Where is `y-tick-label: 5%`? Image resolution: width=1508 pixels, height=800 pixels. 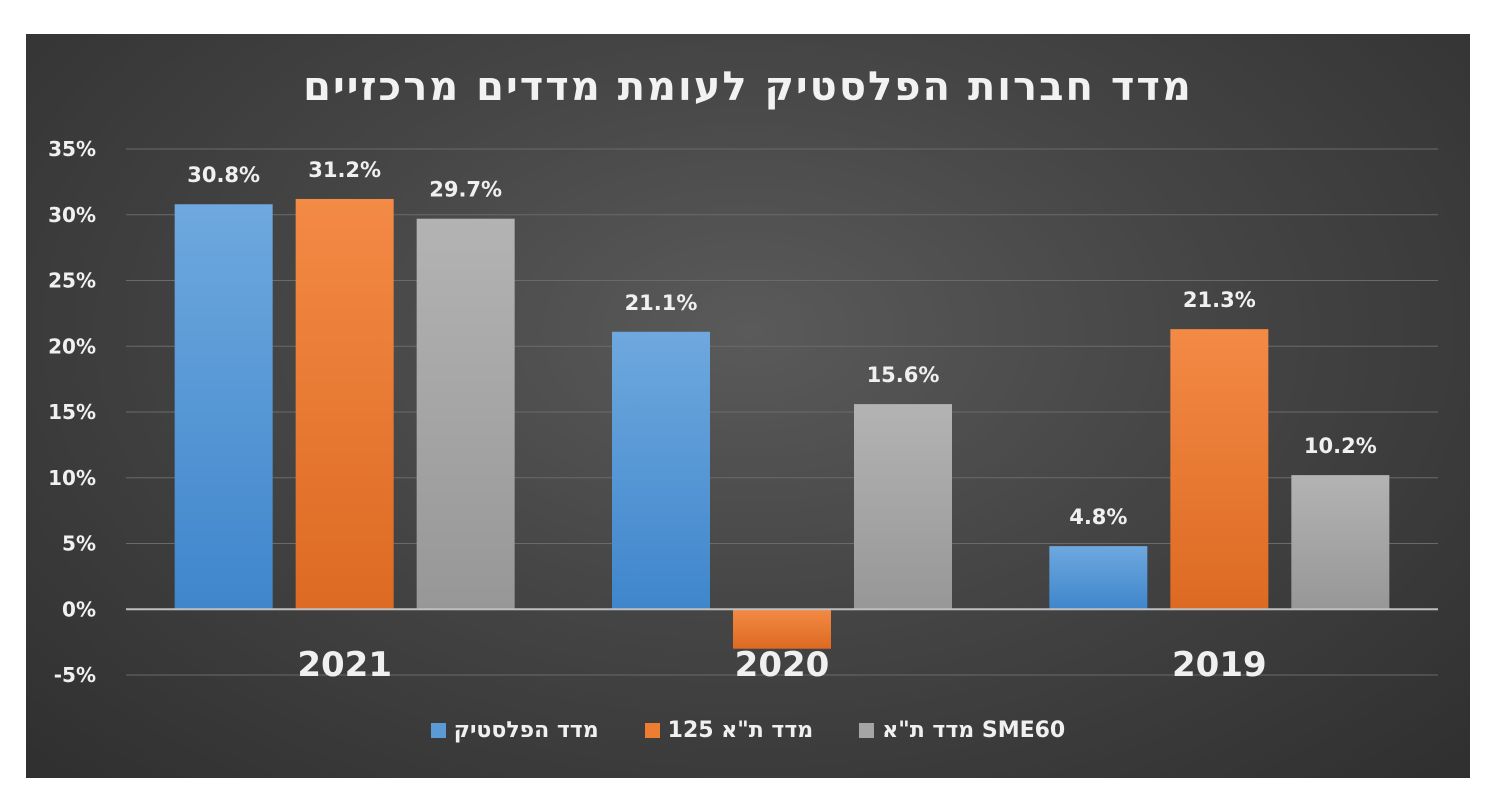 y-tick-label: 5% is located at coordinates (79, 544).